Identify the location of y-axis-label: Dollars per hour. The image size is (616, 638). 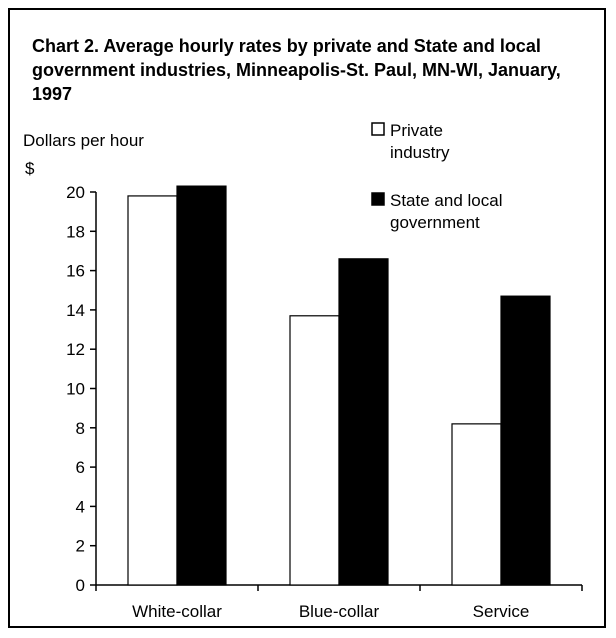
(83, 140).